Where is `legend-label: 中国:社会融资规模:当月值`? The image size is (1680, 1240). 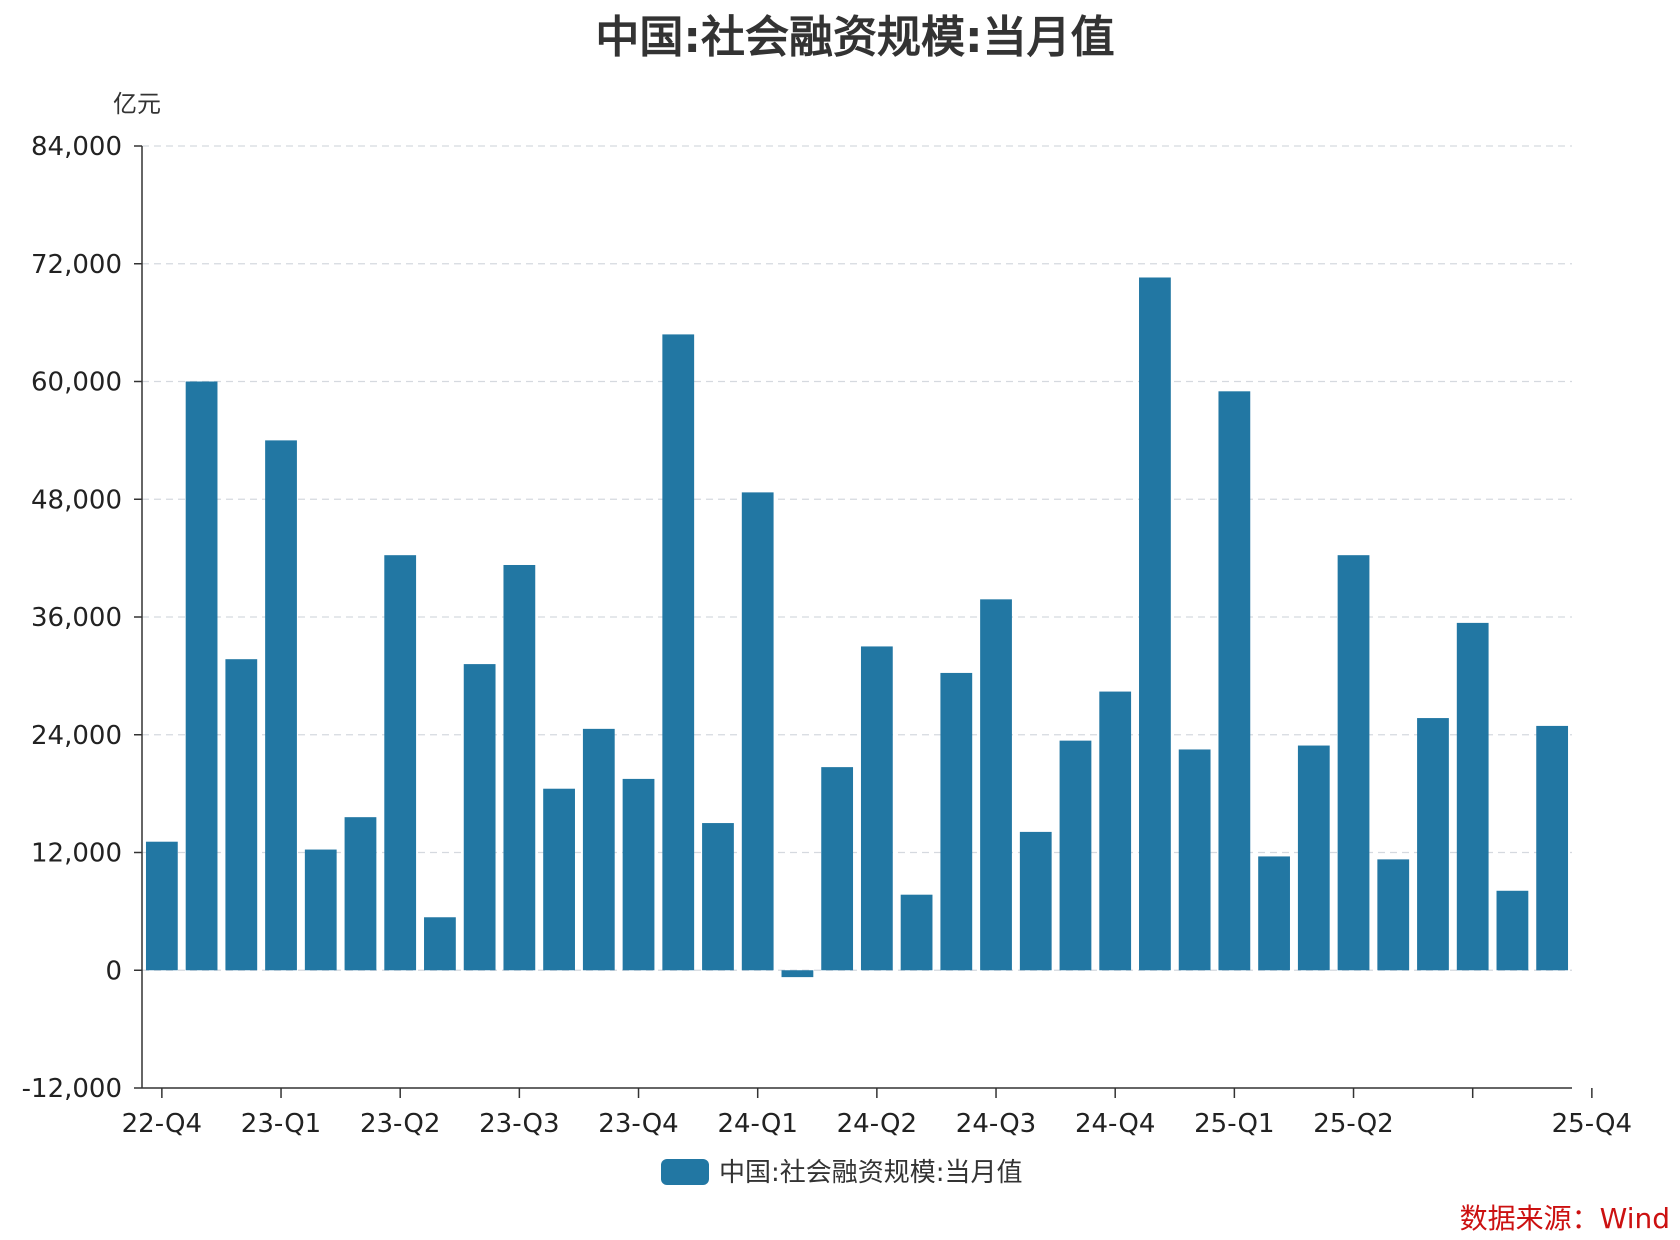 legend-label: 中国:社会融资规模:当月值 is located at coordinates (871, 1173).